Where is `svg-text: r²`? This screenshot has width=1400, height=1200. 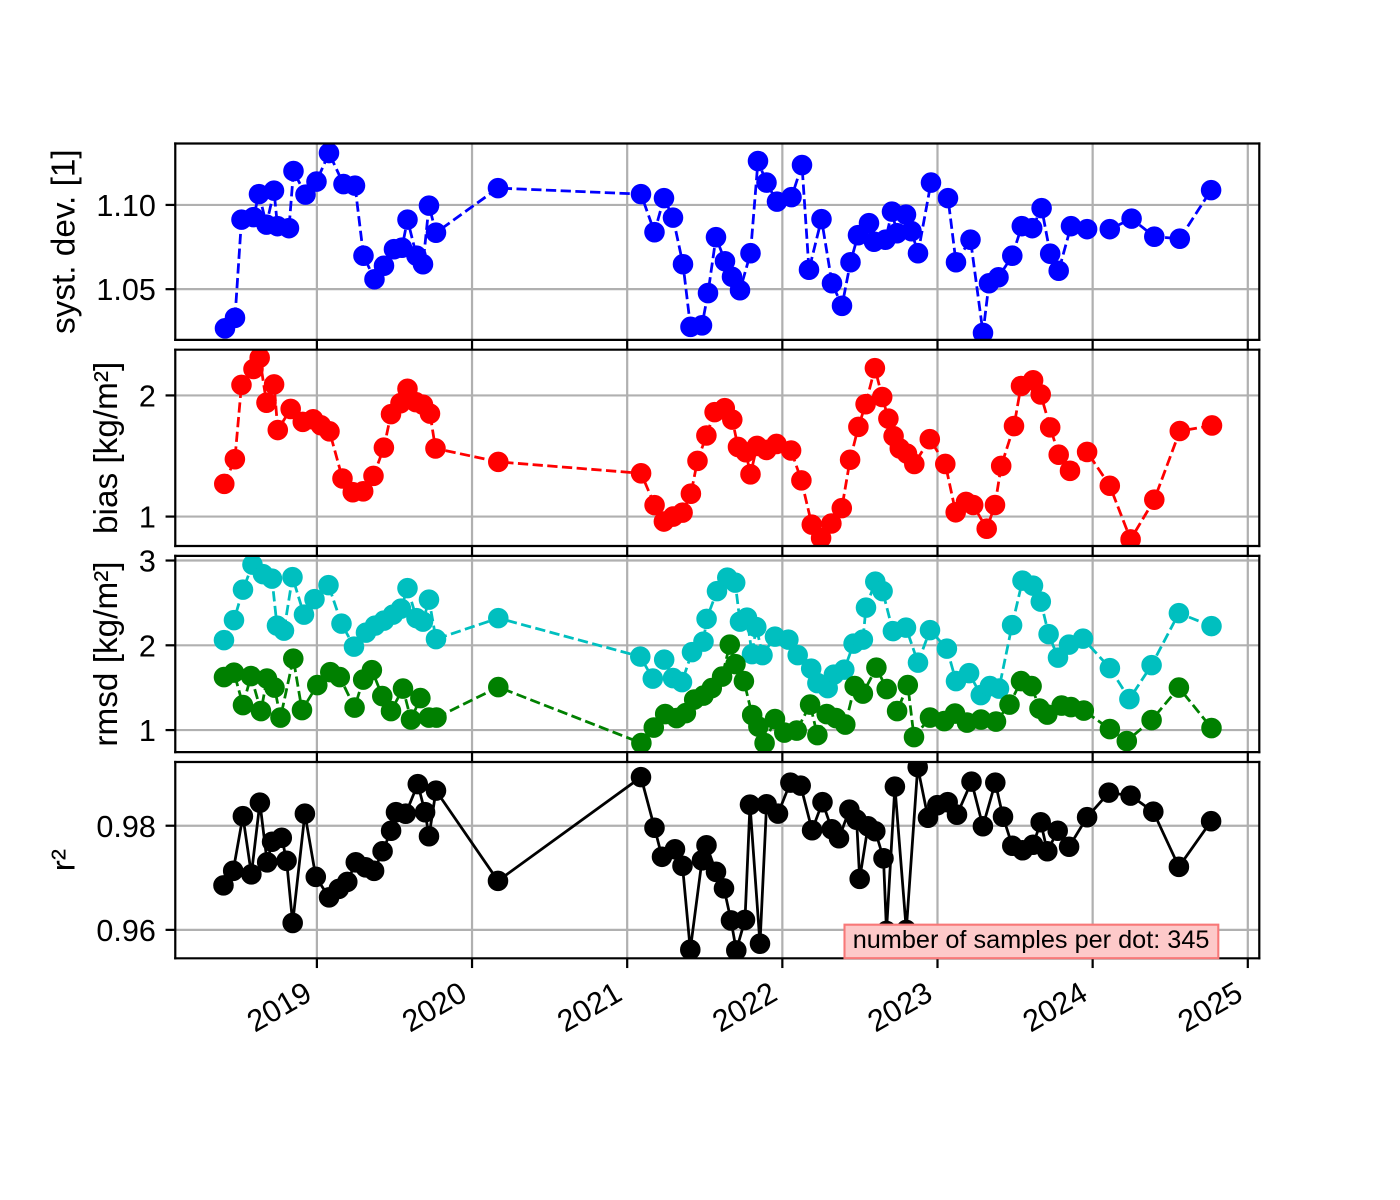 svg-text: r² is located at coordinates (63, 860).